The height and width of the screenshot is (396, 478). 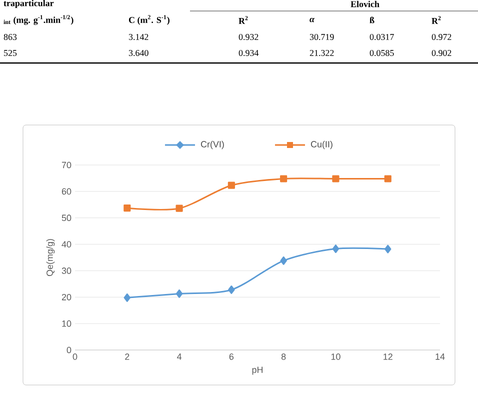 I want to click on y-tick-label: 0, so click(x=69, y=350).